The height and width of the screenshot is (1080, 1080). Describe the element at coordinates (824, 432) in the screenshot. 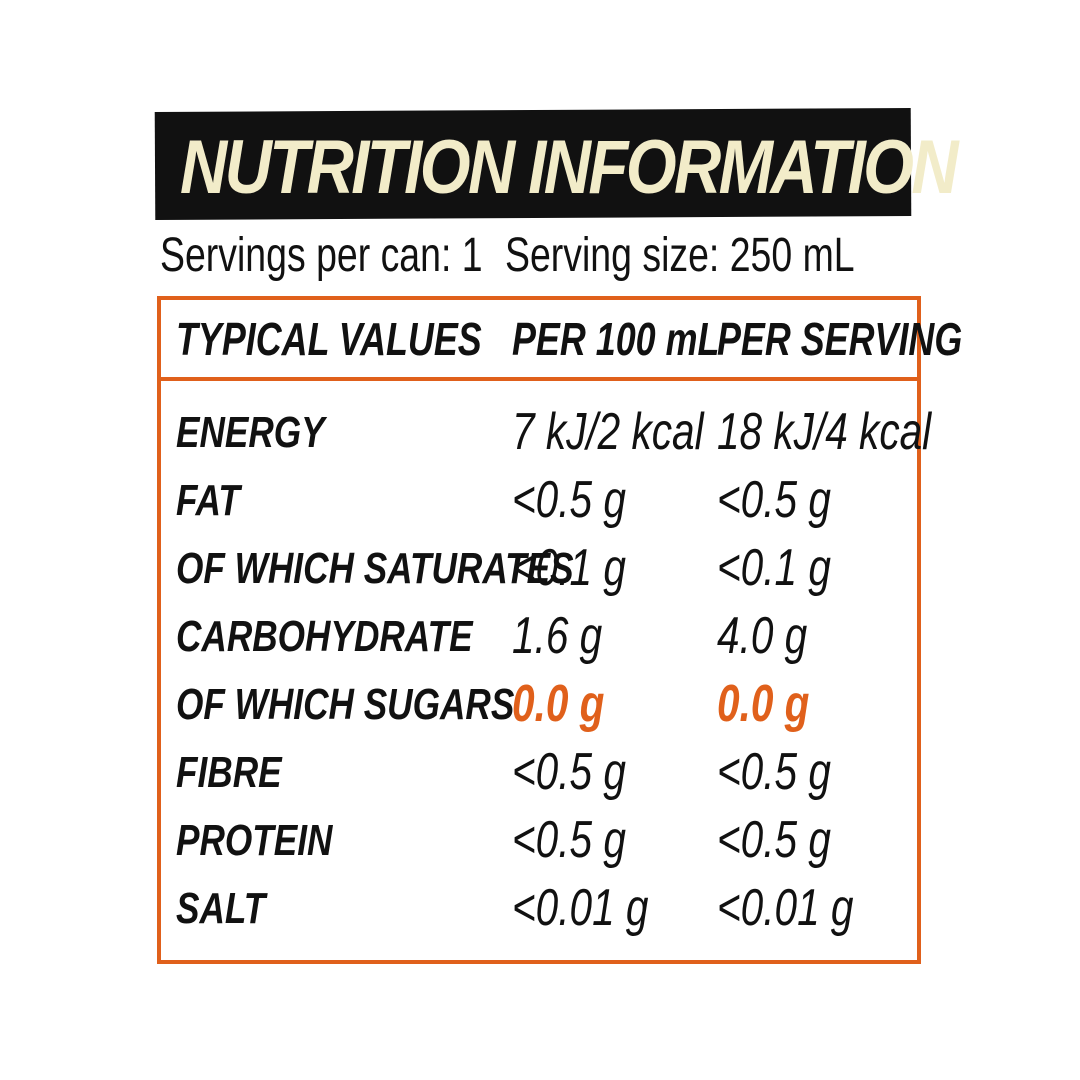

I see `nutrient-value: 18 kJ/4 kcal` at that location.